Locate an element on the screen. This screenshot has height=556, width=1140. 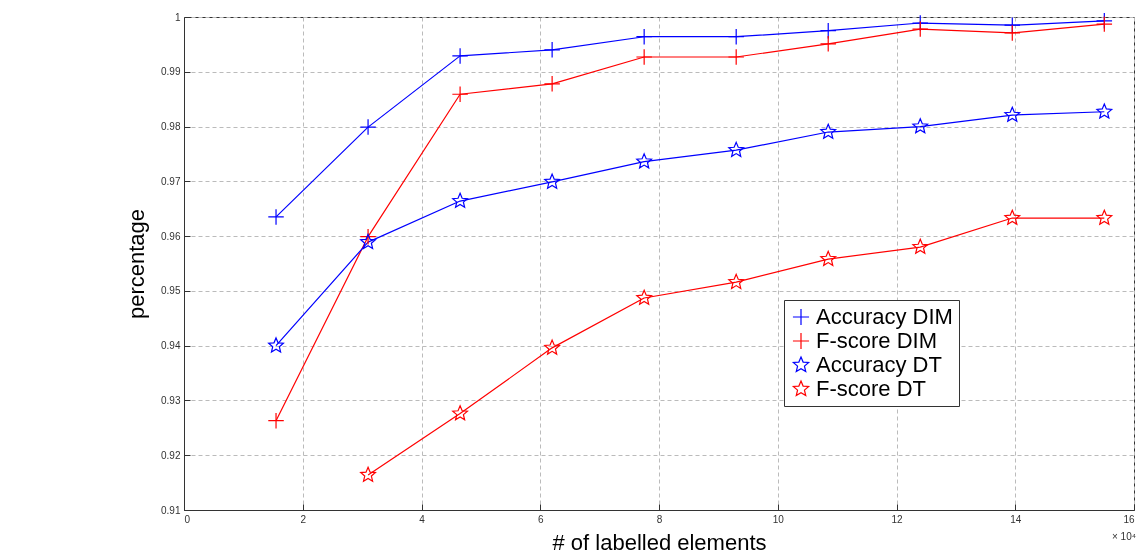
y-tick-label: 0.93 is located at coordinates (171, 400).